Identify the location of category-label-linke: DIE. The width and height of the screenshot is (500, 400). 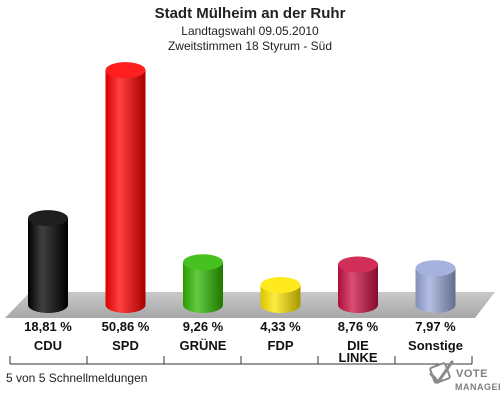
(358, 345).